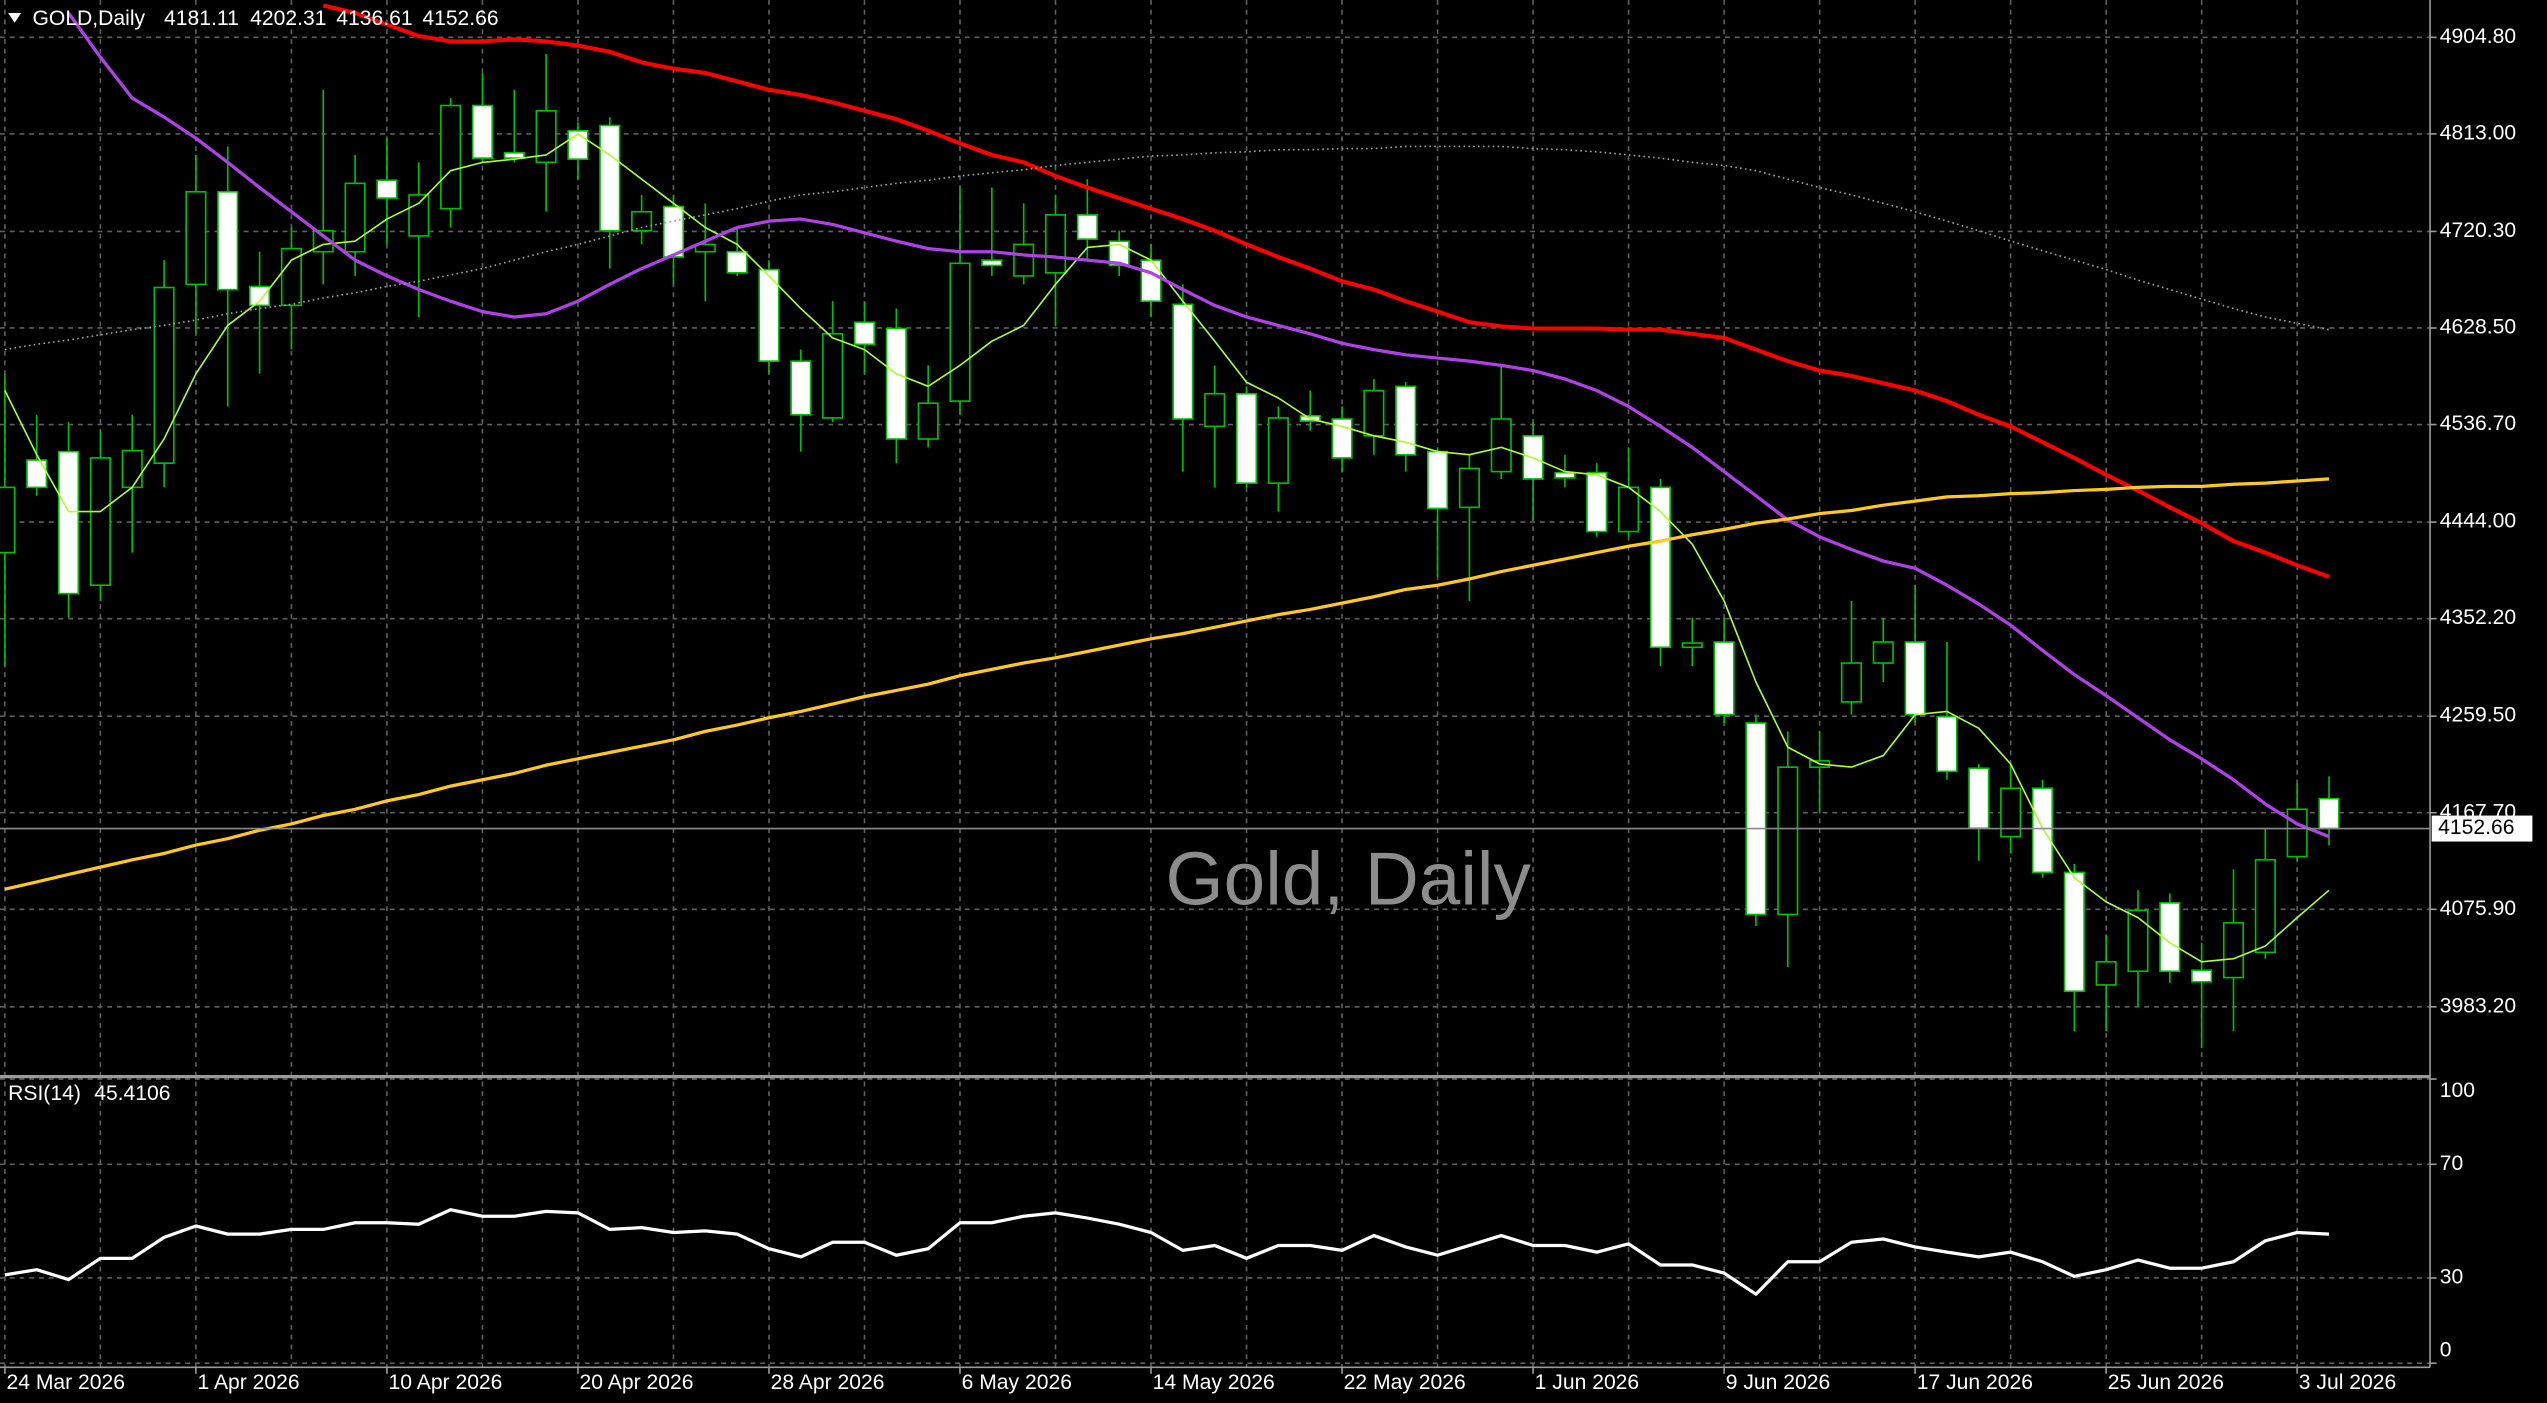  I want to click on x-tick-label: 14 May 2026, so click(1214, 1382).